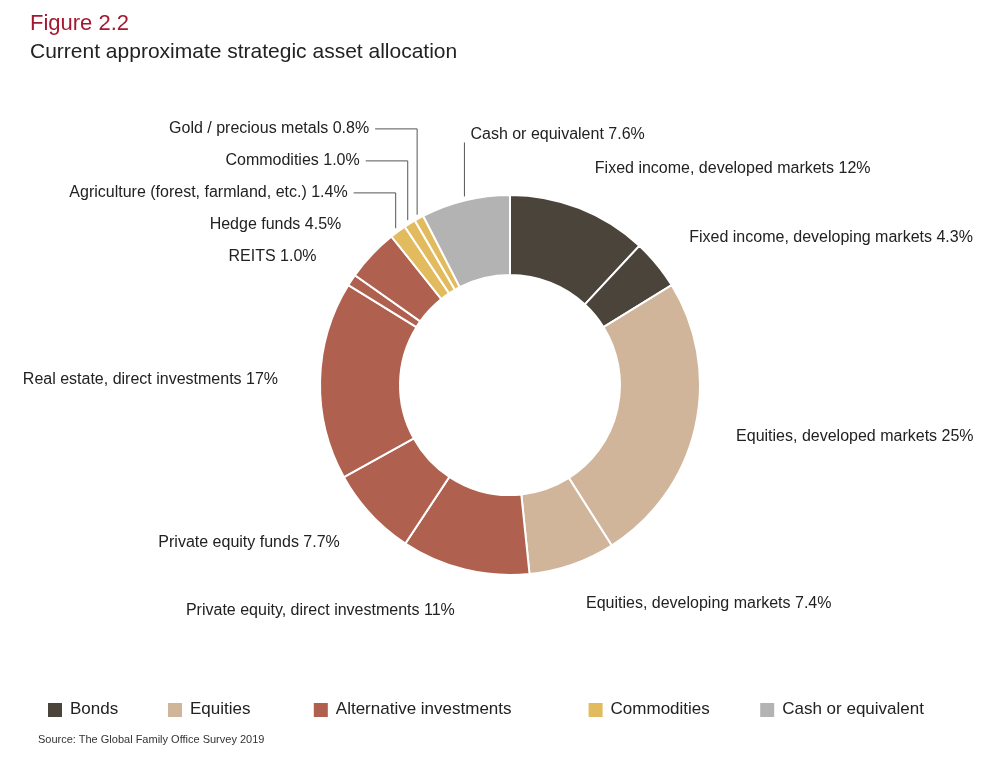  What do you see at coordinates (220, 709) in the screenshot?
I see `text: Equities` at bounding box center [220, 709].